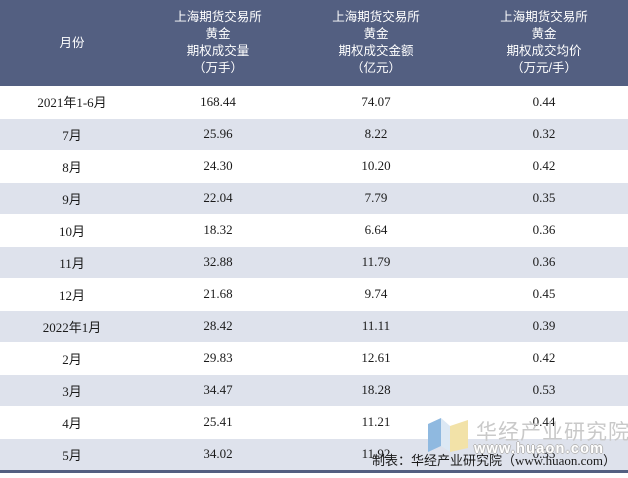  What do you see at coordinates (314, 422) in the screenshot?
I see `table-row: 4月 25.41 11.21 0.44` at bounding box center [314, 422].